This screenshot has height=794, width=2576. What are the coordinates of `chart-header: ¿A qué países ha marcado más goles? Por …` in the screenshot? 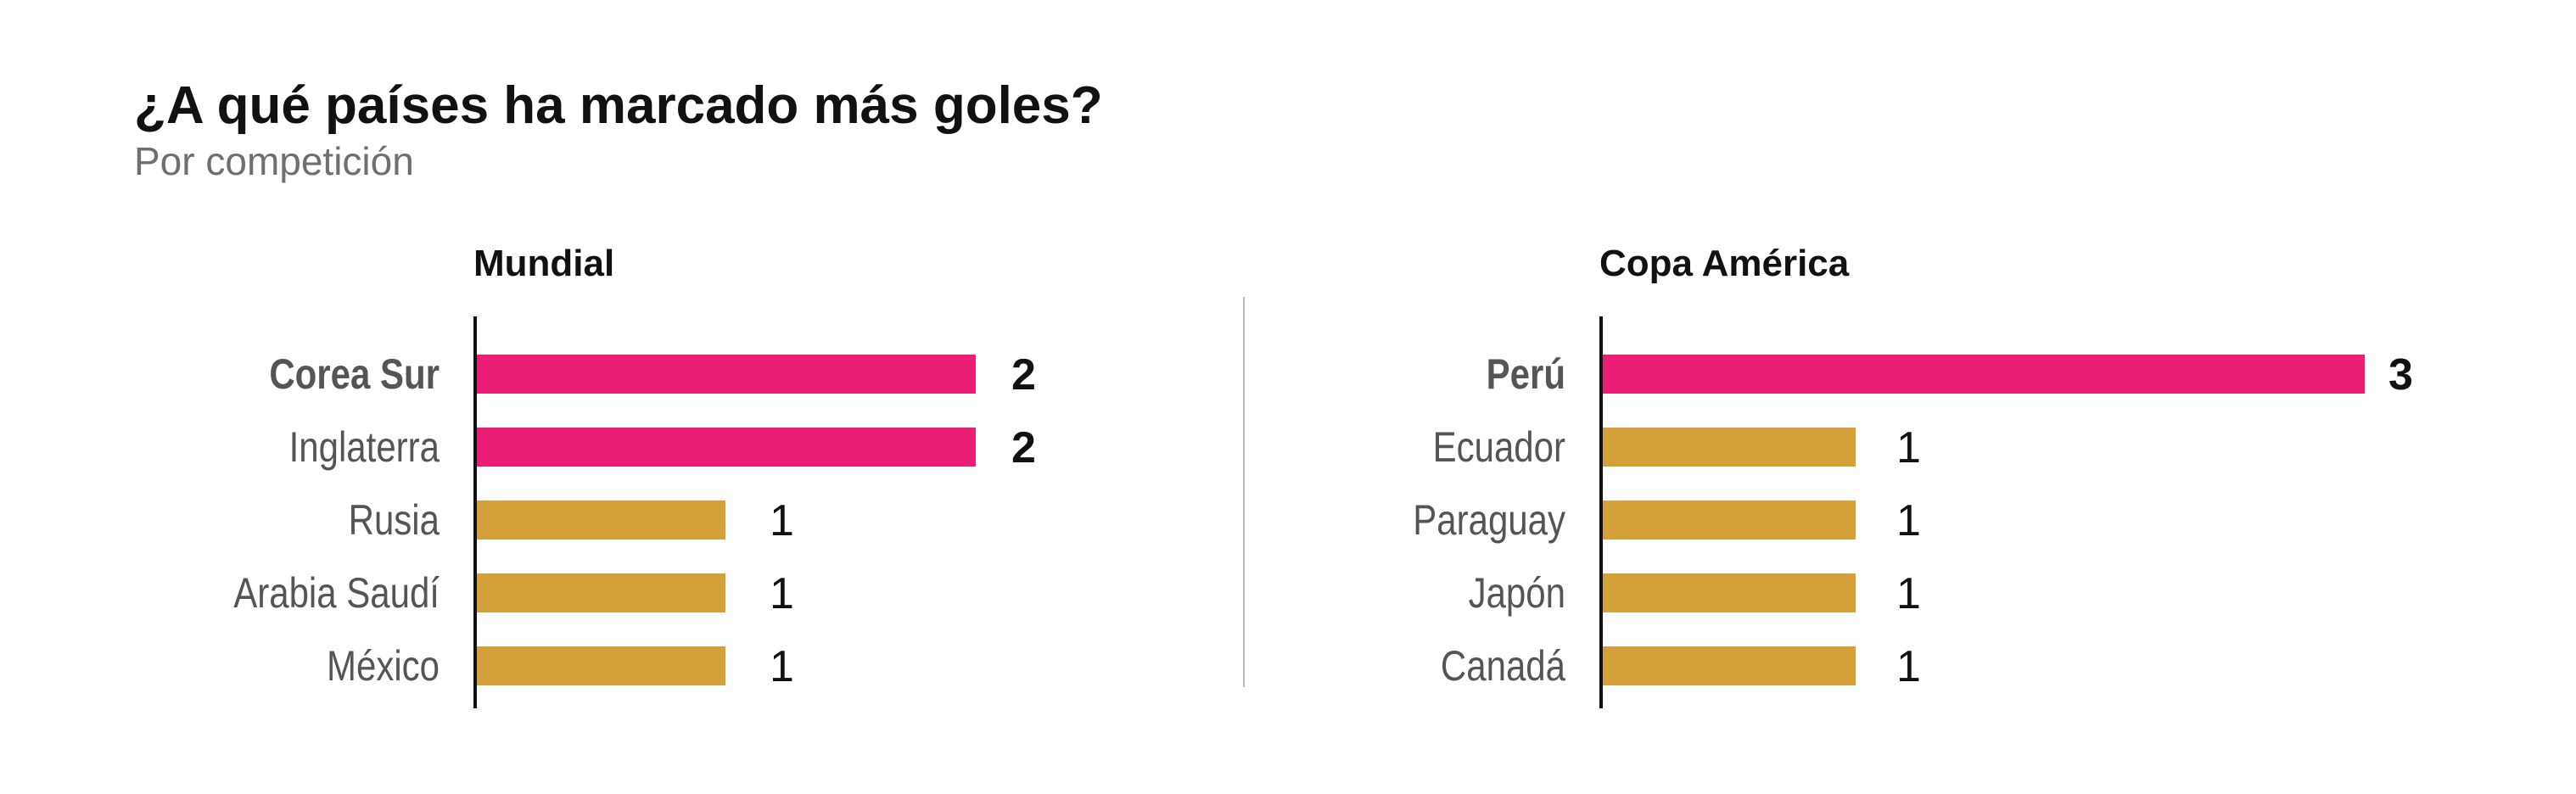 It's located at (618, 130).